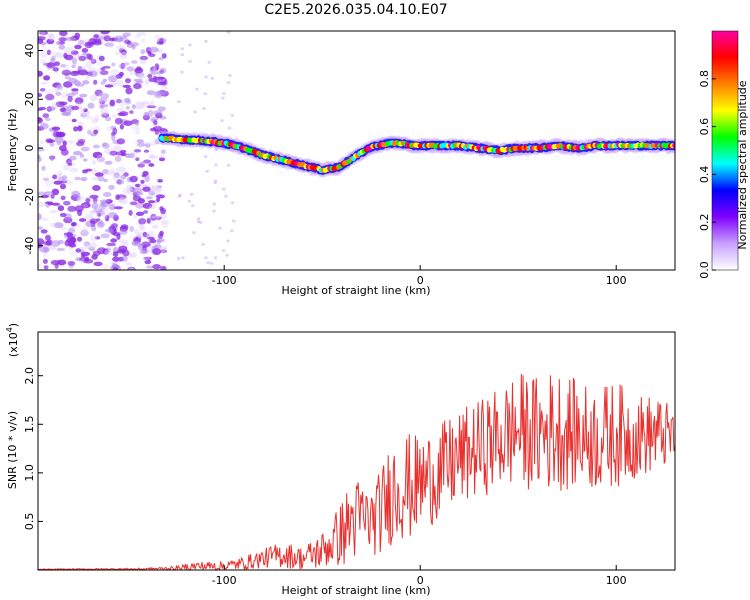 The height and width of the screenshot is (600, 750). What do you see at coordinates (9, 329) in the screenshot?
I see `snr-multiplier-exp: 4` at bounding box center [9, 329].